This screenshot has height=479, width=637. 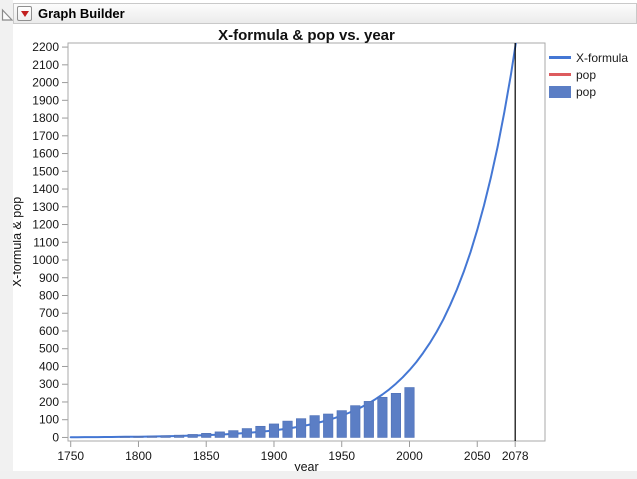 What do you see at coordinates (49, 349) in the screenshot?
I see `y-tick-label: 500` at bounding box center [49, 349].